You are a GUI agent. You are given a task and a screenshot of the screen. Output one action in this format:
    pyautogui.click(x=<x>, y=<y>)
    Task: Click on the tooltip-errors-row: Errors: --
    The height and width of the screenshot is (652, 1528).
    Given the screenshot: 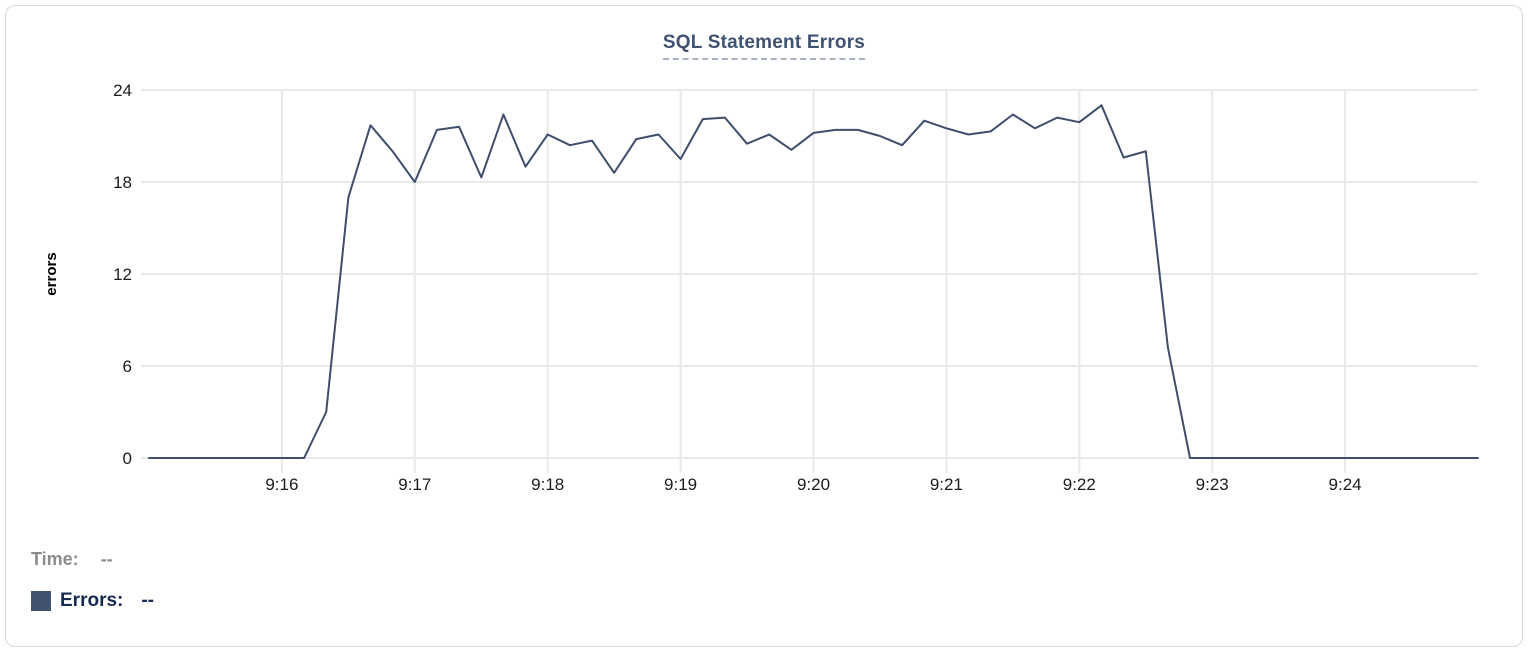 What is the action you would take?
    pyautogui.click(x=92, y=601)
    